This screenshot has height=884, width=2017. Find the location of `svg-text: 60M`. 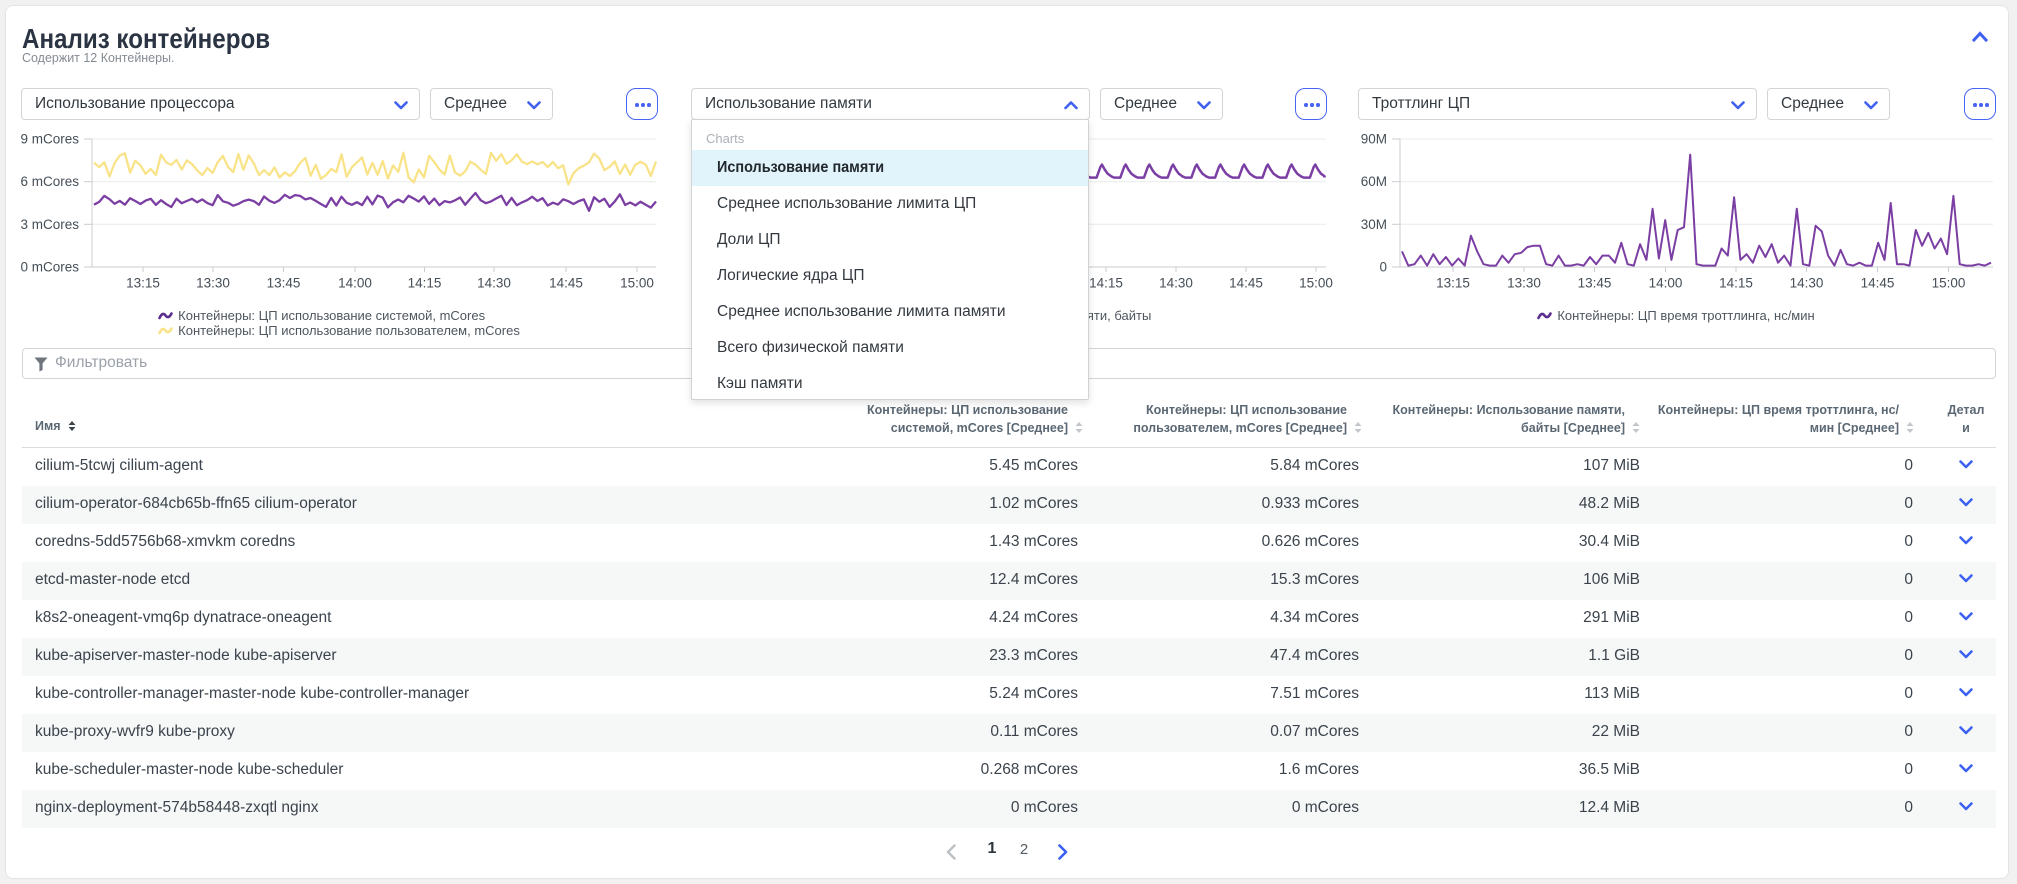

svg-text: 60M is located at coordinates (1374, 181).